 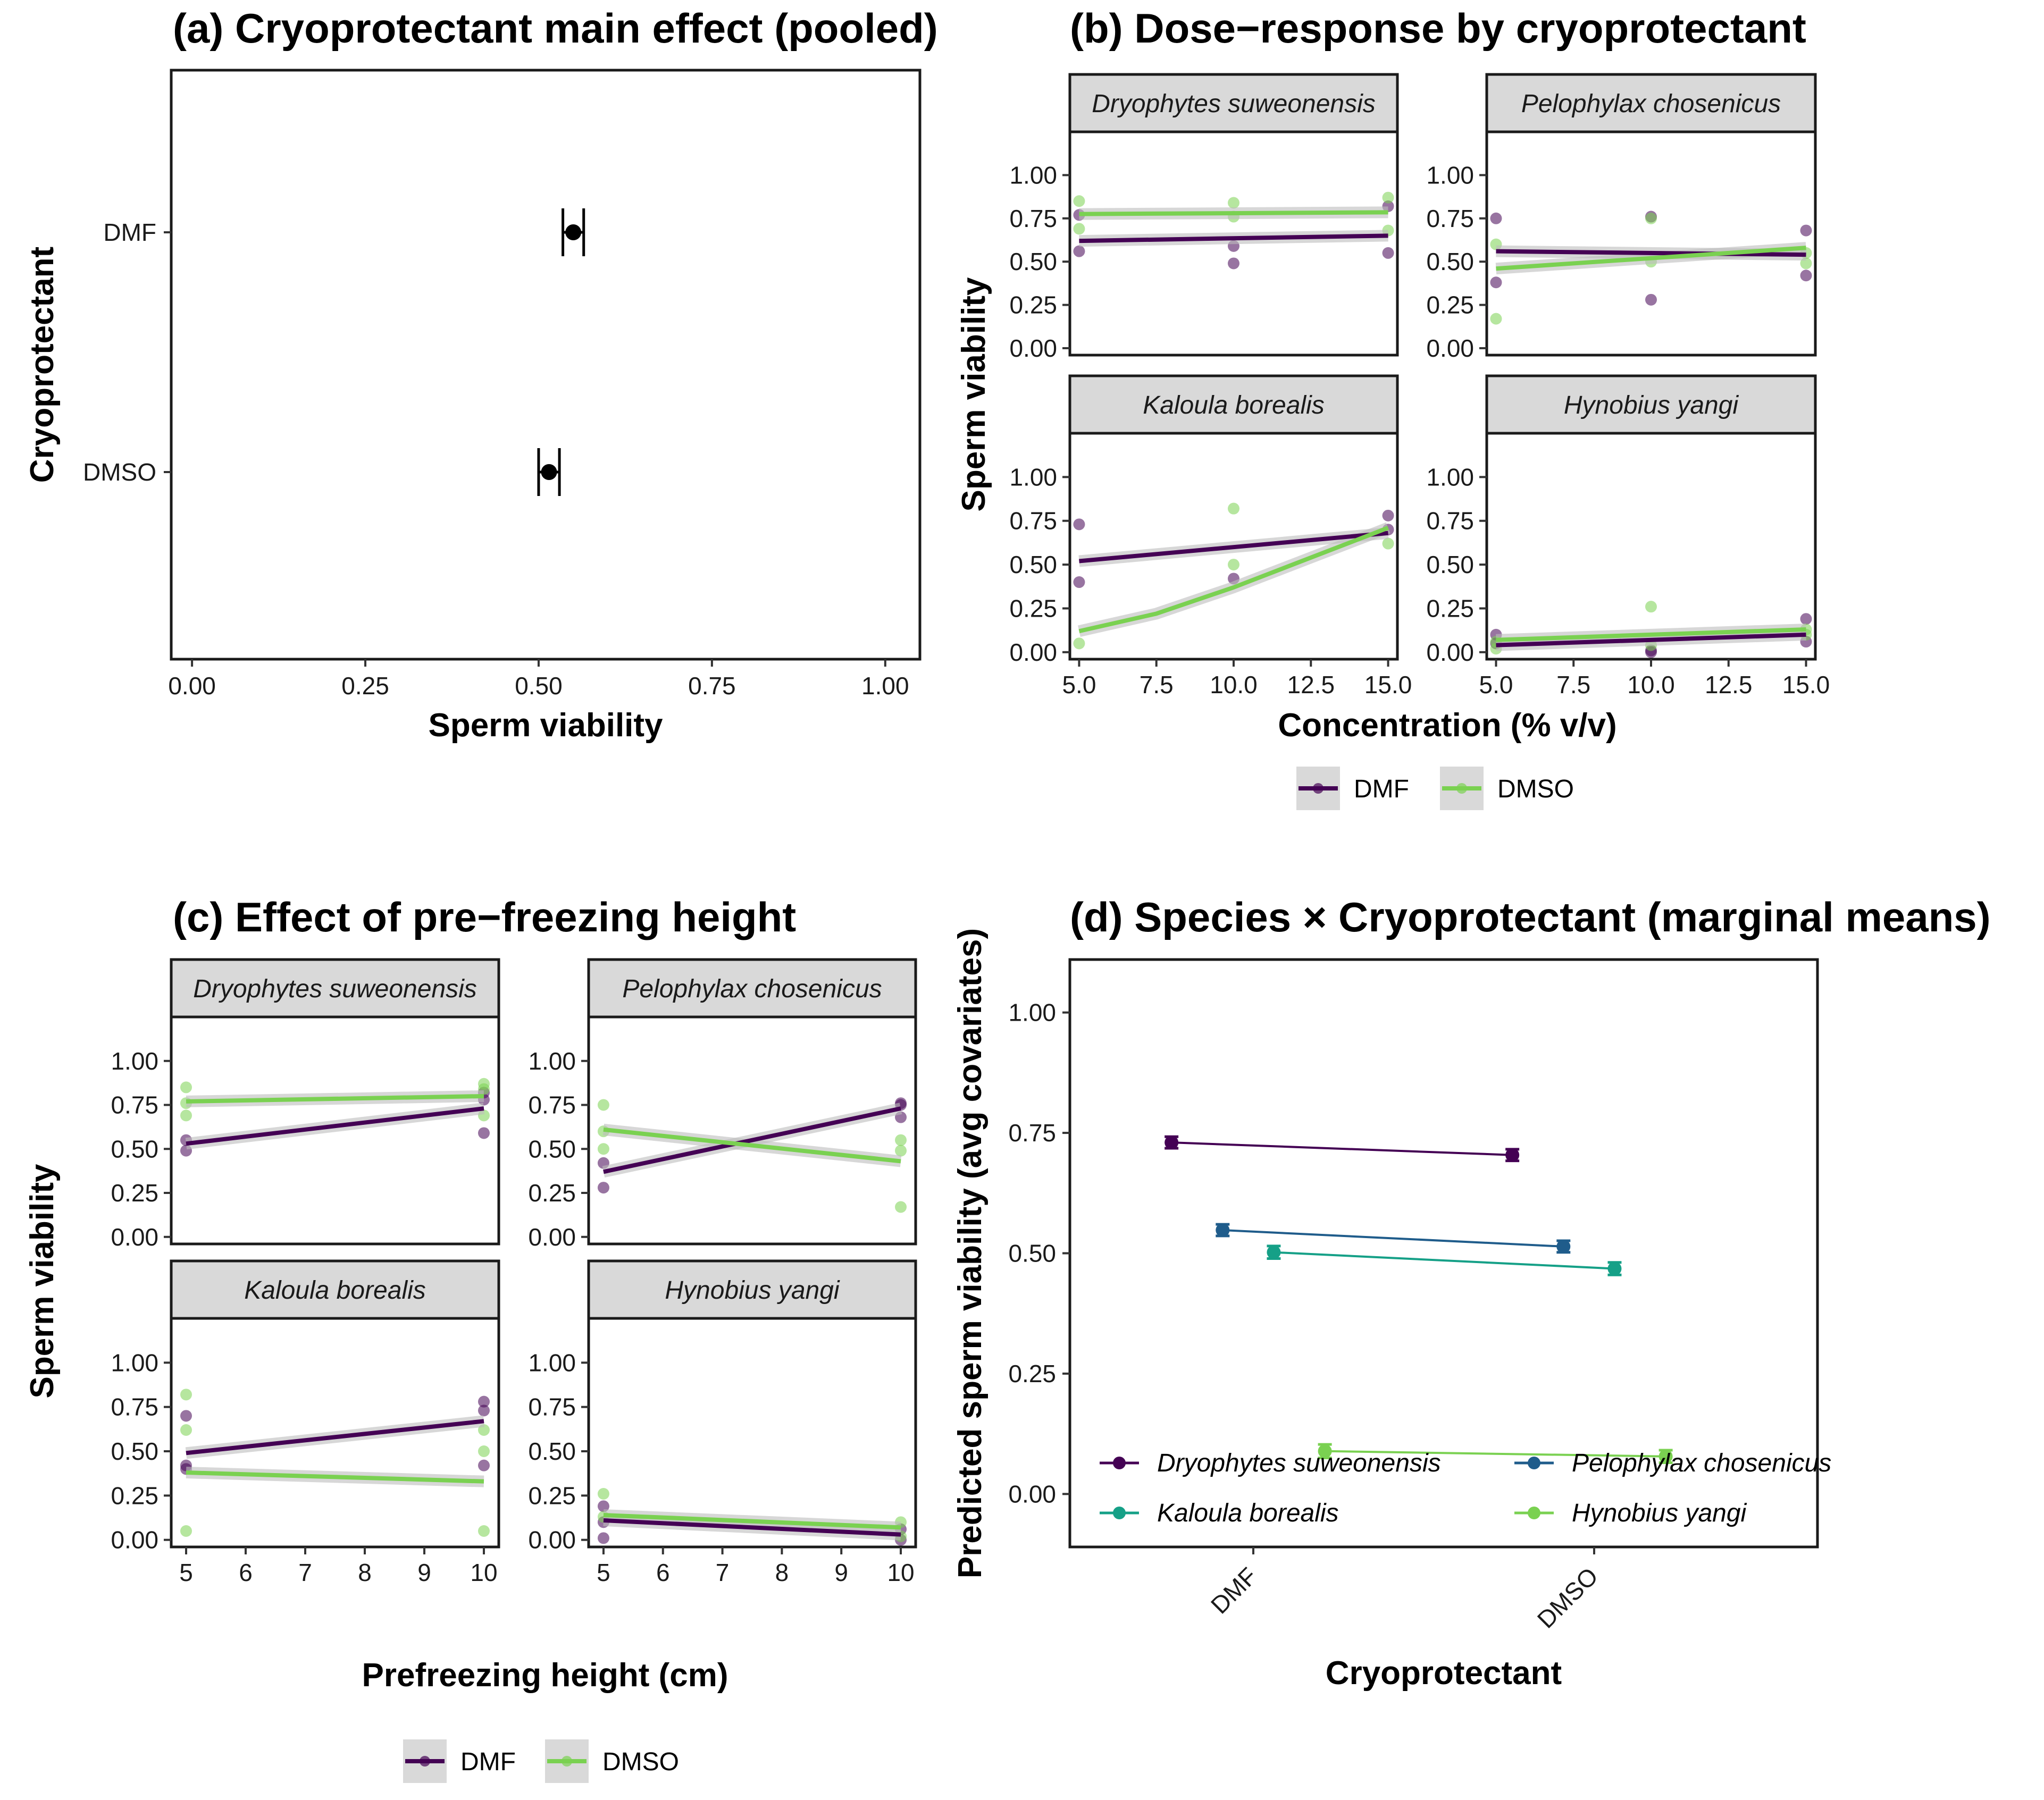 I want to click on panel-a-ytick-label: DMF, so click(x=129, y=232).